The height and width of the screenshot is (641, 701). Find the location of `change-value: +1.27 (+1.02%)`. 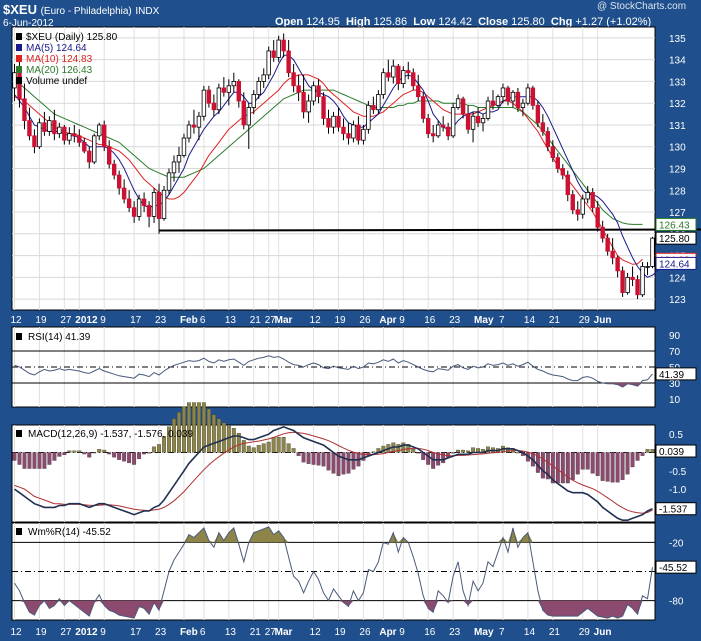

change-value: +1.27 (+1.02%) is located at coordinates (613, 22).